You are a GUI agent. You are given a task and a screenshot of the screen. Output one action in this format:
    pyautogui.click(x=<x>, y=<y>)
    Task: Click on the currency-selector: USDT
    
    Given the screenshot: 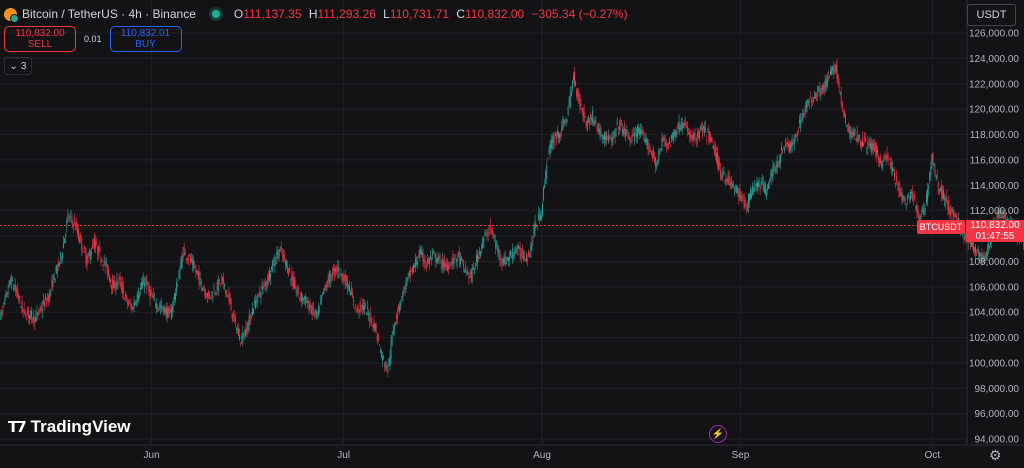 What is the action you would take?
    pyautogui.click(x=991, y=15)
    